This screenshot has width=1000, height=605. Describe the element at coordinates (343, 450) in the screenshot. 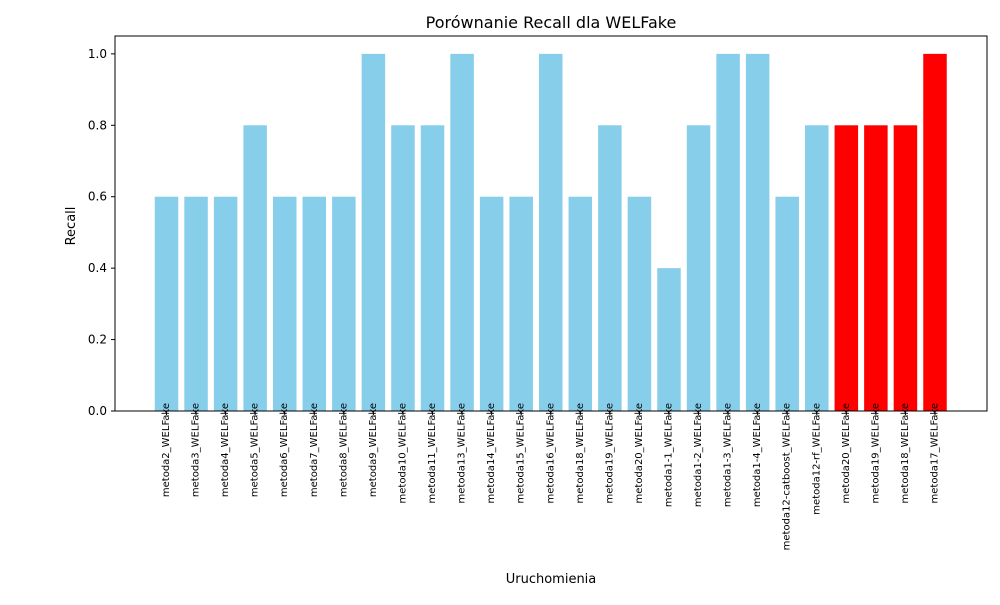

I see `x-tick-label: metoda8_WELFake` at that location.